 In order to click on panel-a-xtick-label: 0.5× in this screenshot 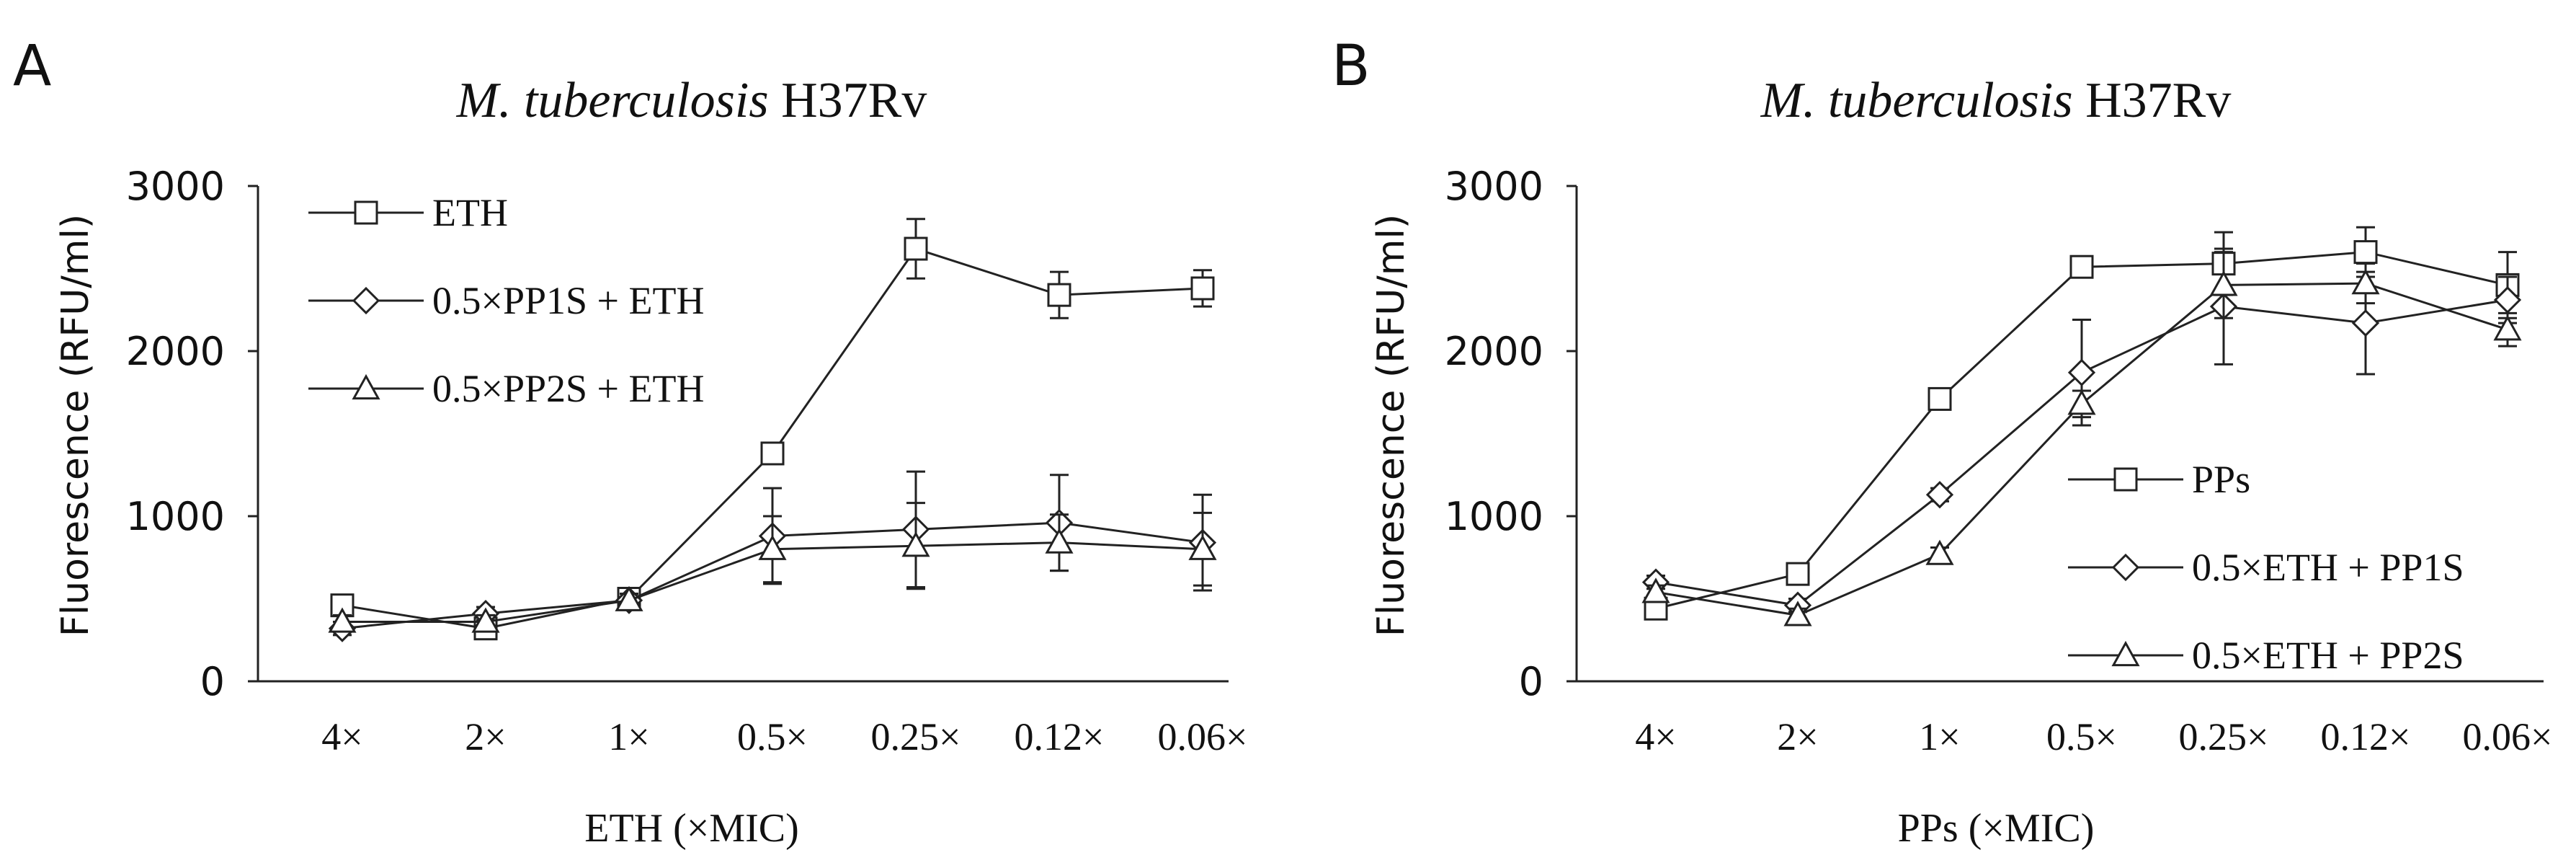, I will do `click(772, 736)`.